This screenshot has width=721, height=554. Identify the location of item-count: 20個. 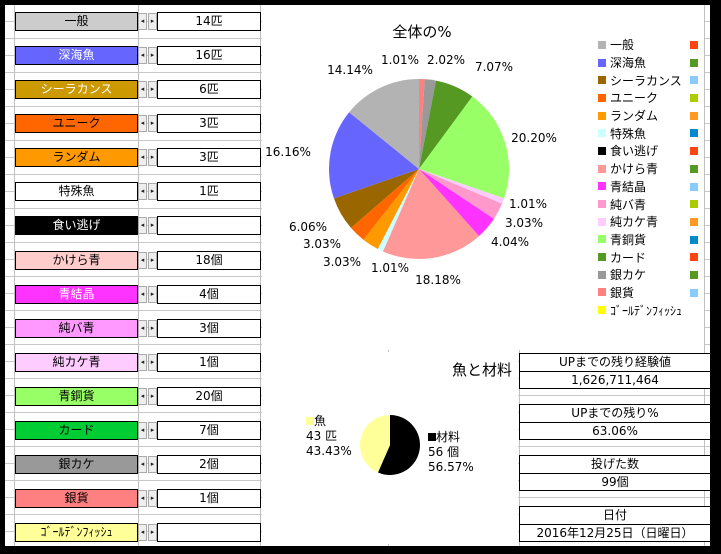
(209, 396).